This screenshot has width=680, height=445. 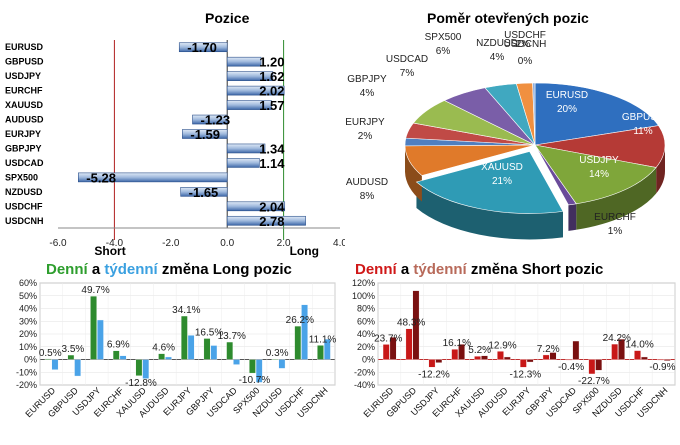 What do you see at coordinates (300, 320) in the screenshot?
I see `data-label-usdchf: 26.2%` at bounding box center [300, 320].